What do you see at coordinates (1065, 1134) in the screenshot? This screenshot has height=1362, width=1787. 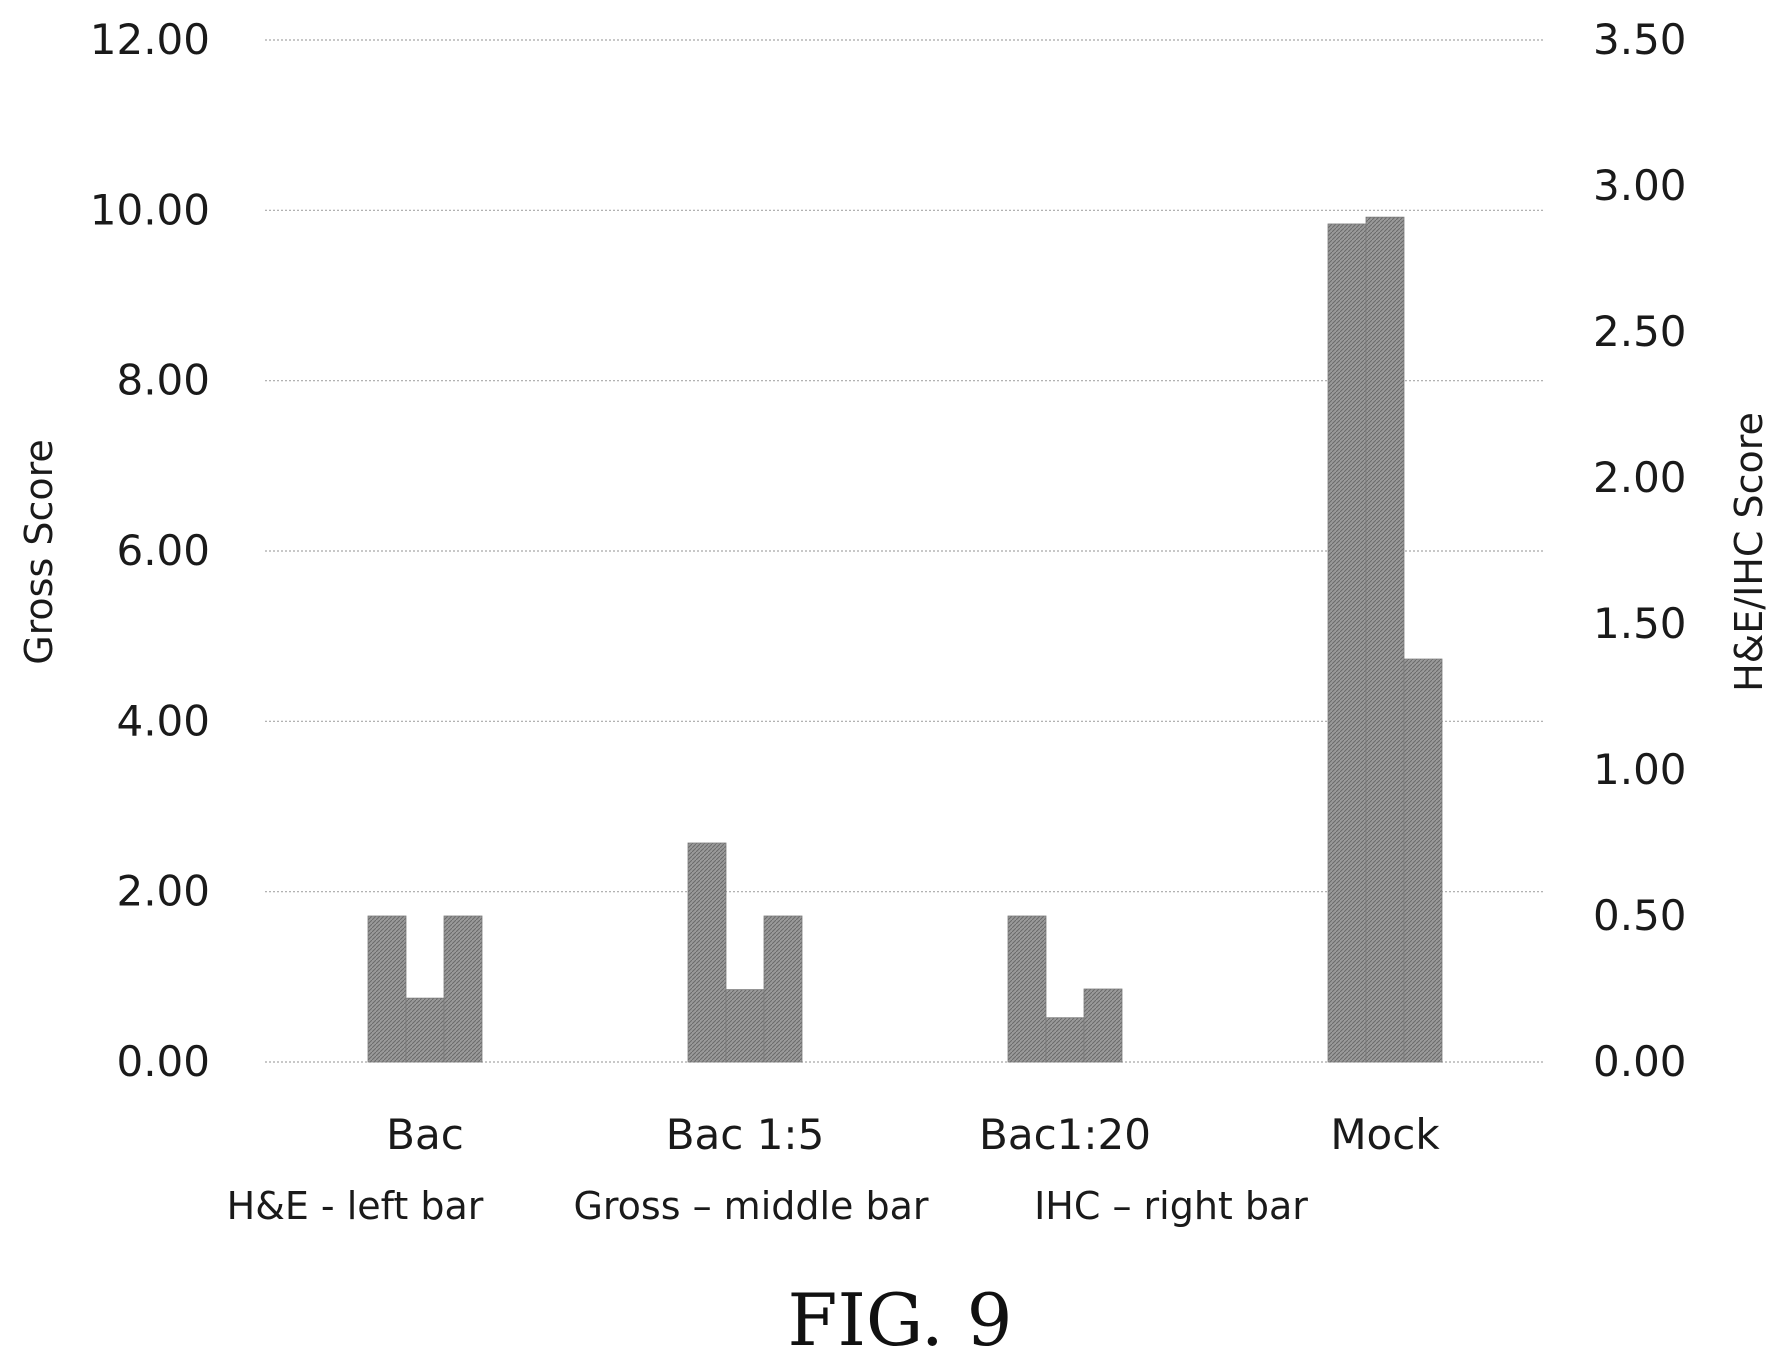 I see `category-label-2: Bac1:20` at bounding box center [1065, 1134].